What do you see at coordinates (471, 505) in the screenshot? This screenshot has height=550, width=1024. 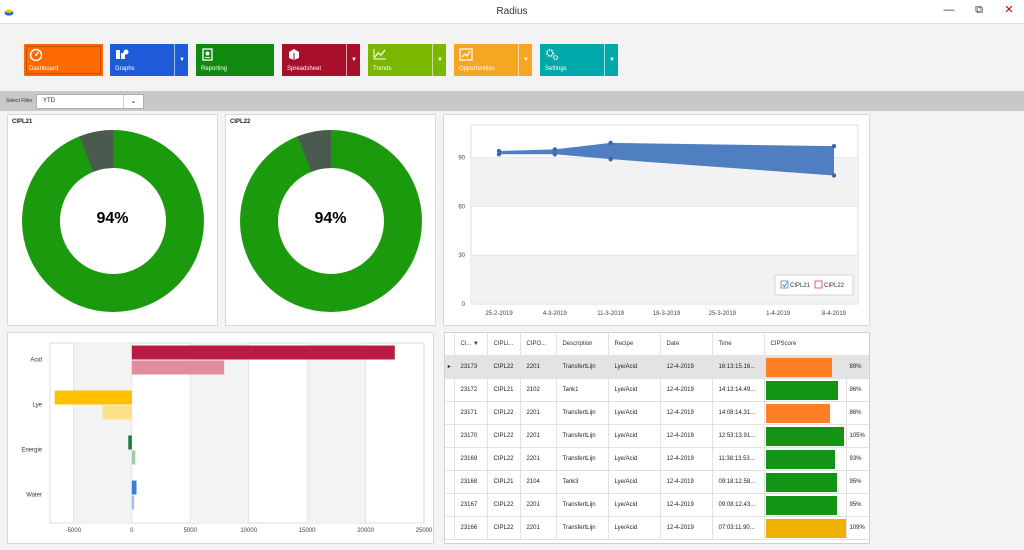 I see `cl-cell: 23167` at bounding box center [471, 505].